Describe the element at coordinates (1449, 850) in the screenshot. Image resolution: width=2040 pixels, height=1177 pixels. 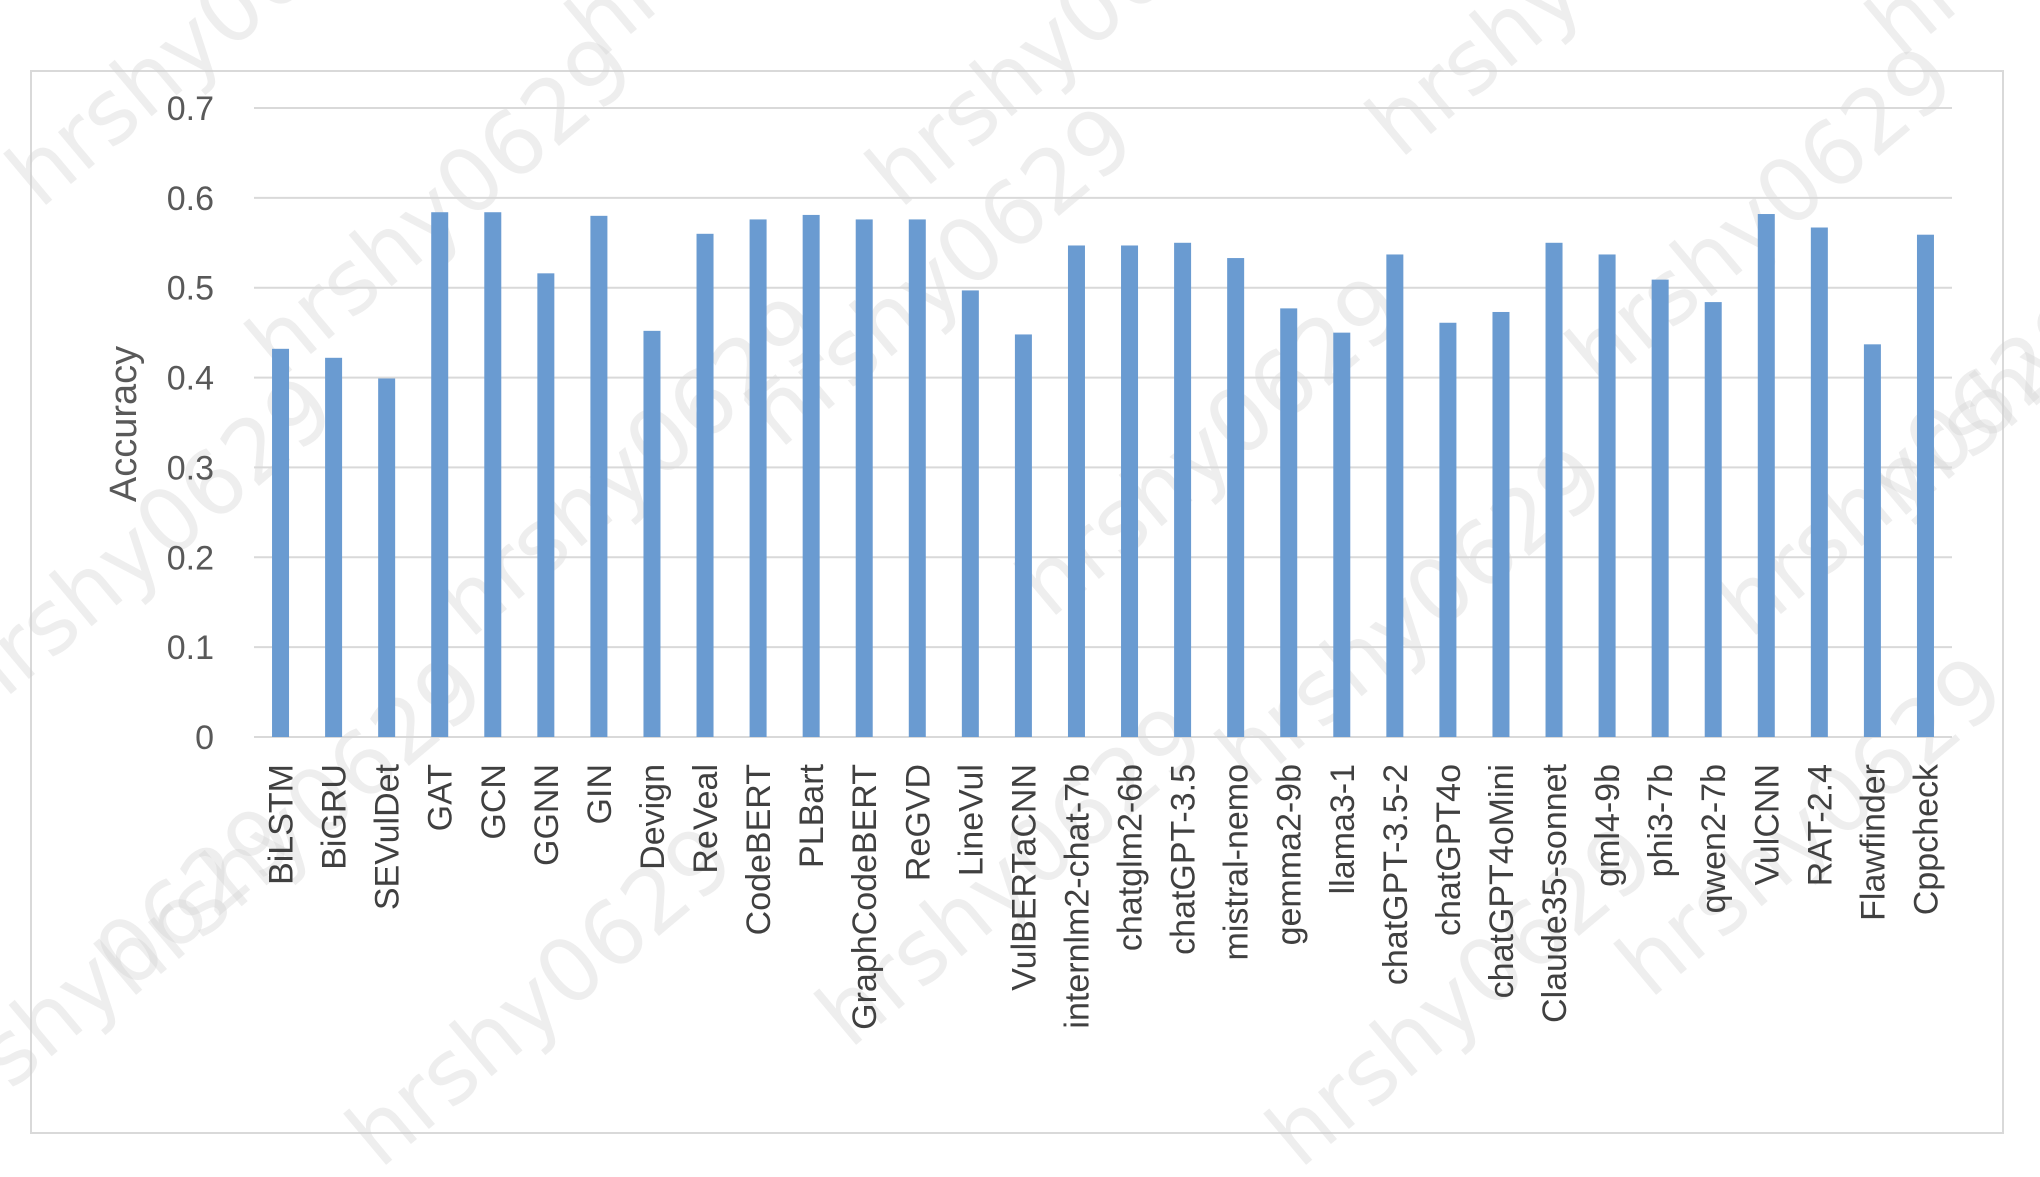
I see `x-tick-label: chatGPT4o` at that location.